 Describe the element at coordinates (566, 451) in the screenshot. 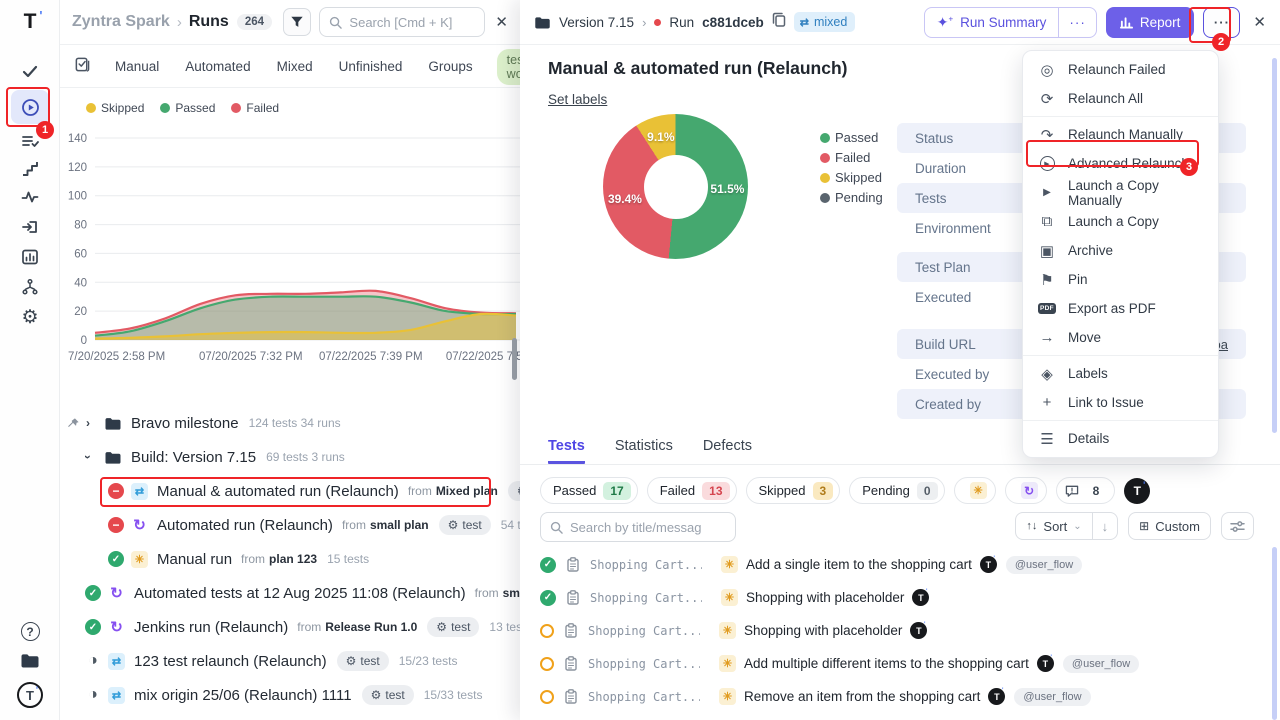

I see `tab-tests: Tests` at that location.